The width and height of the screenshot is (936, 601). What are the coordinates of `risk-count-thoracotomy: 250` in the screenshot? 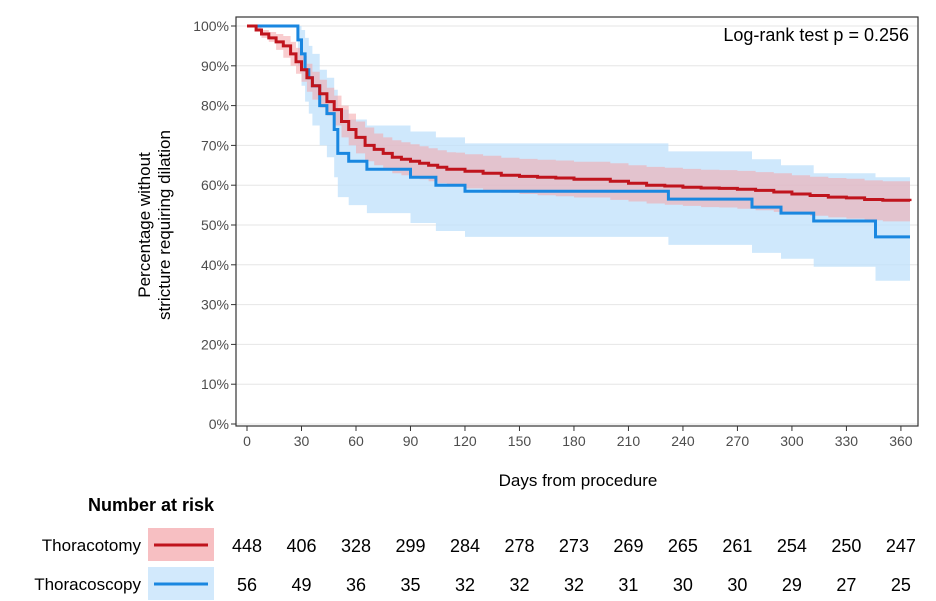 It's located at (846, 546).